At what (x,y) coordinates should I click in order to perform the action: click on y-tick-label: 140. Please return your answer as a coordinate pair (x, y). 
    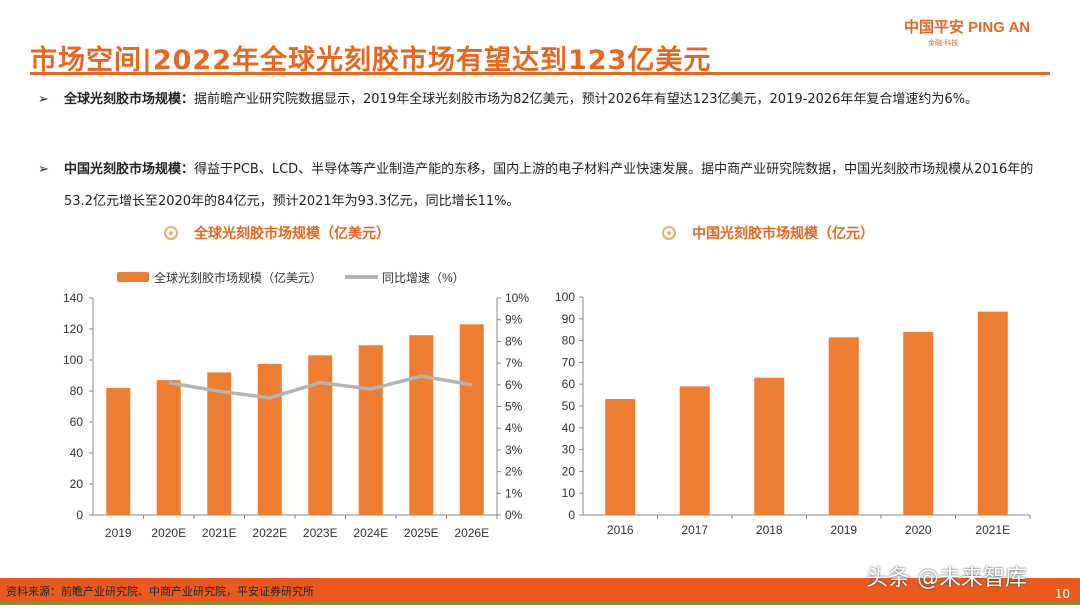
    Looking at the image, I should click on (73, 298).